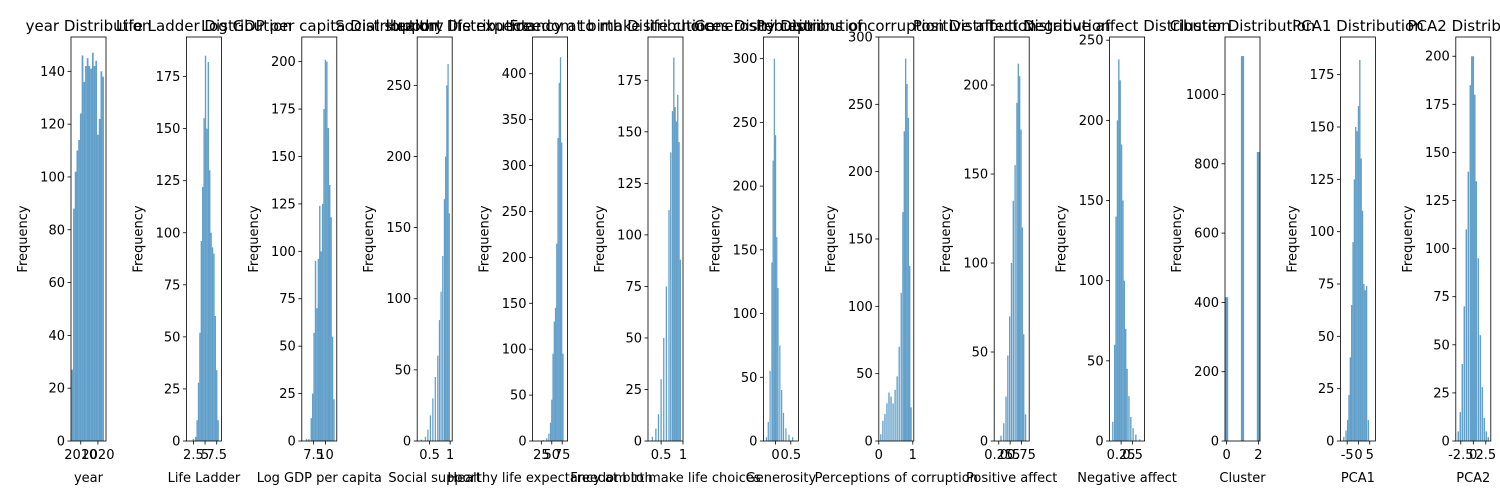  I want to click on y-tick-label: 40, so click(56, 336).